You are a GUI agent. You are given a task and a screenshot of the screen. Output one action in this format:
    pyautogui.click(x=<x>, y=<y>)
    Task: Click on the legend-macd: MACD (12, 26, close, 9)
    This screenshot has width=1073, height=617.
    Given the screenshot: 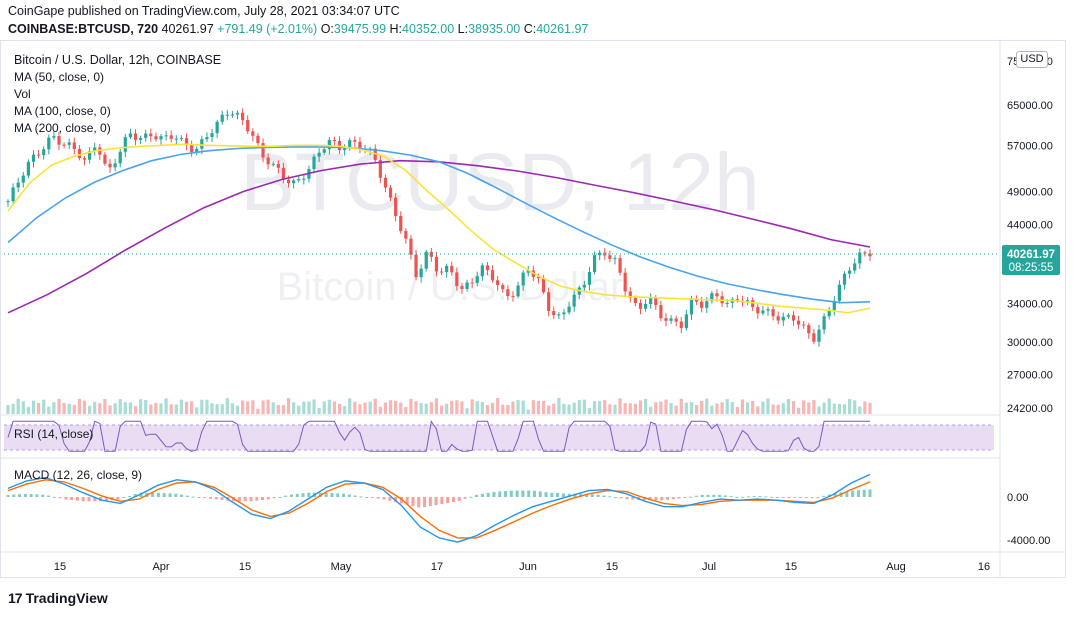 What is the action you would take?
    pyautogui.click(x=78, y=475)
    